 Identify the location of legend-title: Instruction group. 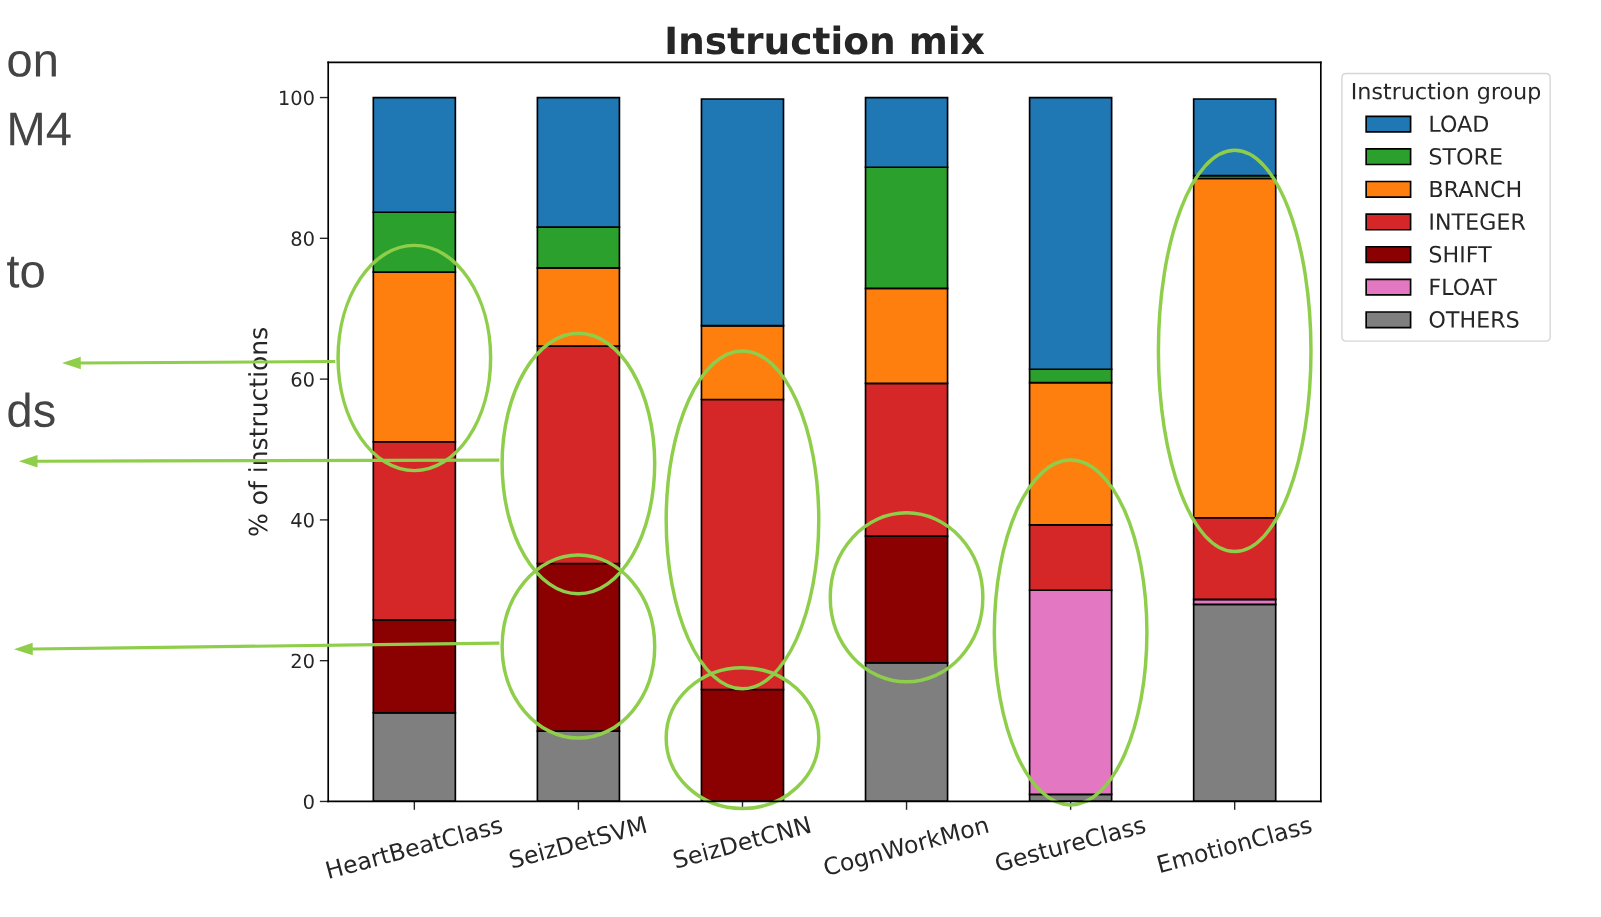
(1446, 93).